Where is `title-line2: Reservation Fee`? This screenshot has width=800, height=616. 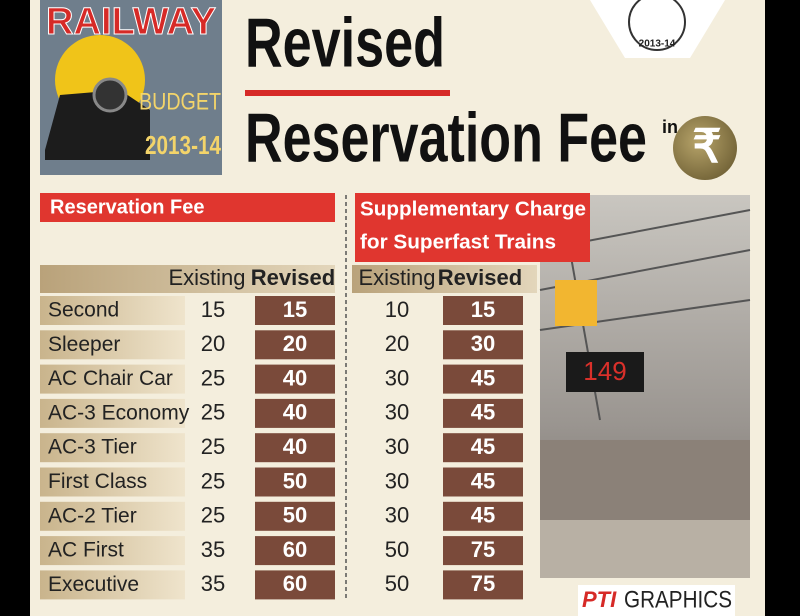 title-line2: Reservation Fee is located at coordinates (446, 137).